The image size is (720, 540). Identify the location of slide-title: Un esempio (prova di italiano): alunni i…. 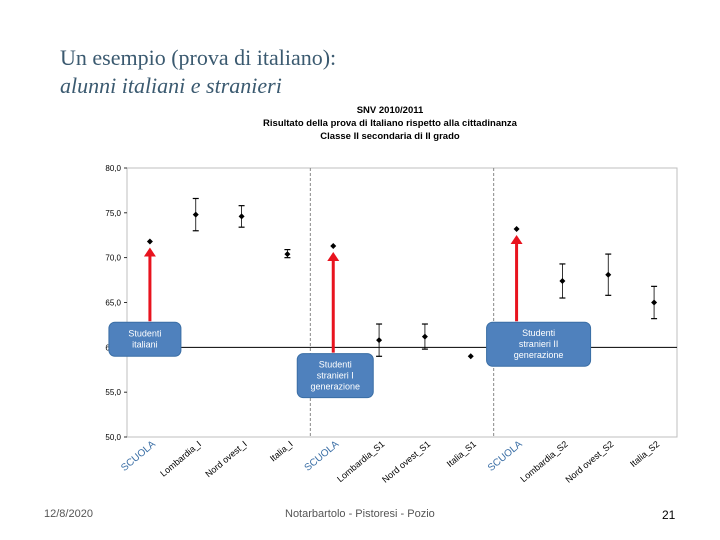
(198, 72).